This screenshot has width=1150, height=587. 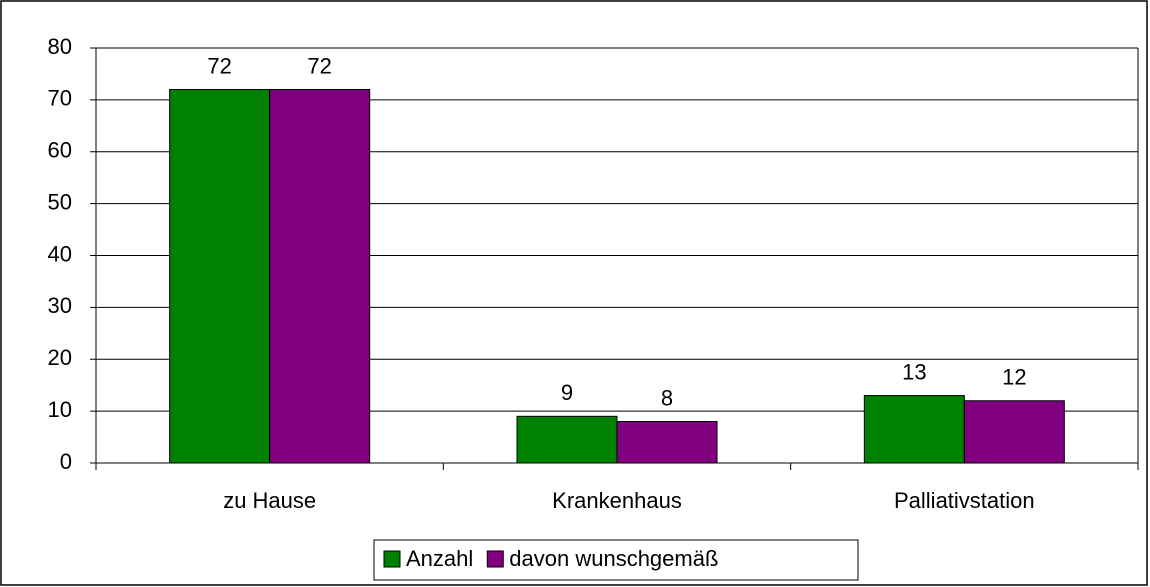 I want to click on legend: Anzahl davon wunschgemäß, so click(x=616, y=560).